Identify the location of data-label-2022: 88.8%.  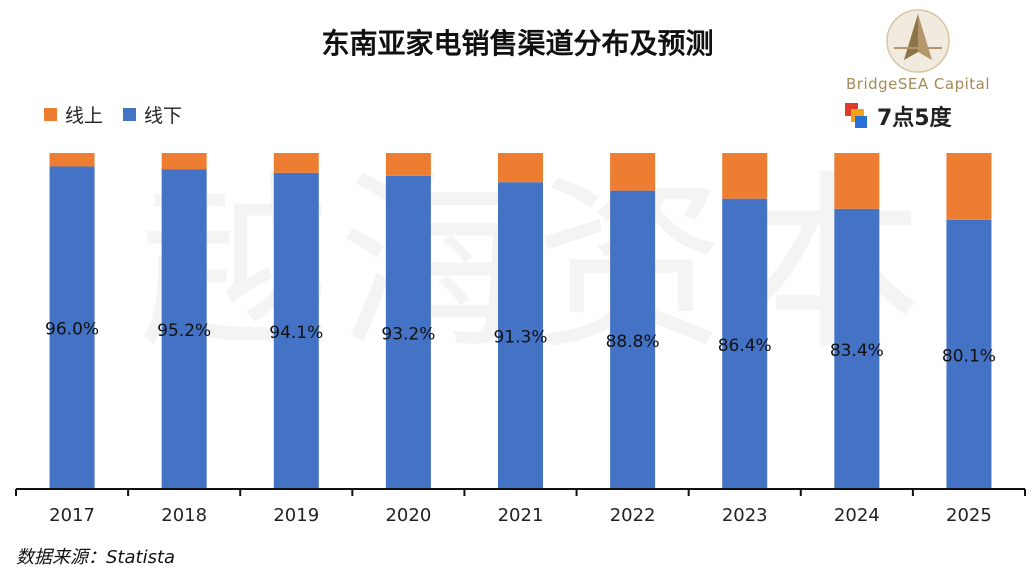
(633, 342).